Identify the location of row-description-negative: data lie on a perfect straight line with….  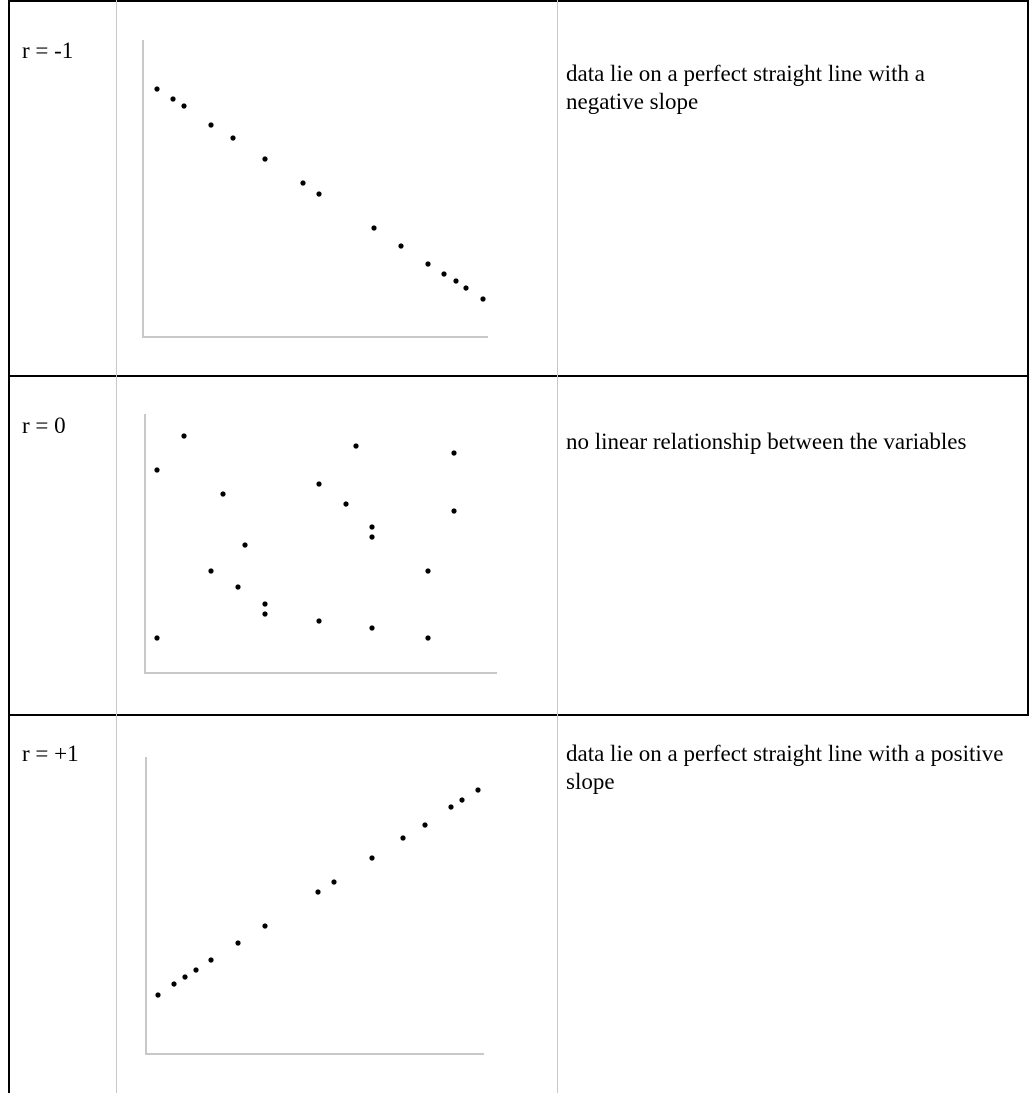
(745, 87).